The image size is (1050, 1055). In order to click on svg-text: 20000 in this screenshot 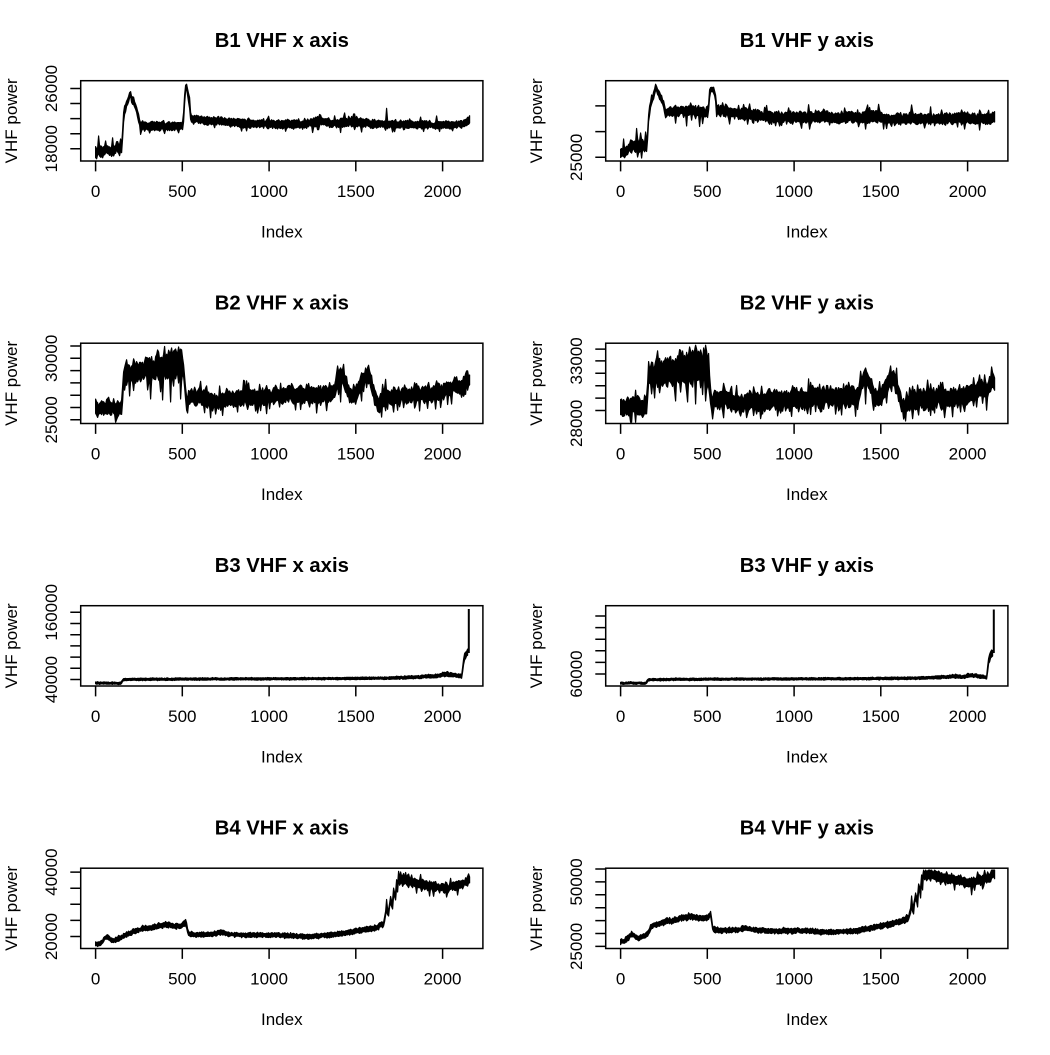, I will do `click(51, 936)`.